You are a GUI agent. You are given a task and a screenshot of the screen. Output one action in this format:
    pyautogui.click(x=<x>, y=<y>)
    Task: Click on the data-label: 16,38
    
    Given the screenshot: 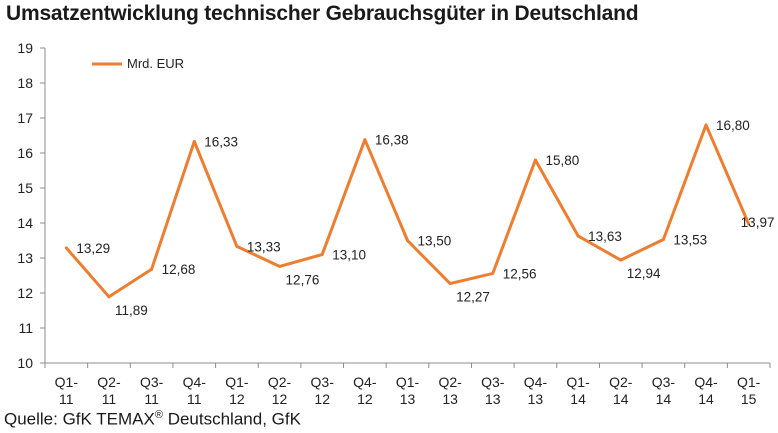 What is the action you would take?
    pyautogui.click(x=392, y=140)
    